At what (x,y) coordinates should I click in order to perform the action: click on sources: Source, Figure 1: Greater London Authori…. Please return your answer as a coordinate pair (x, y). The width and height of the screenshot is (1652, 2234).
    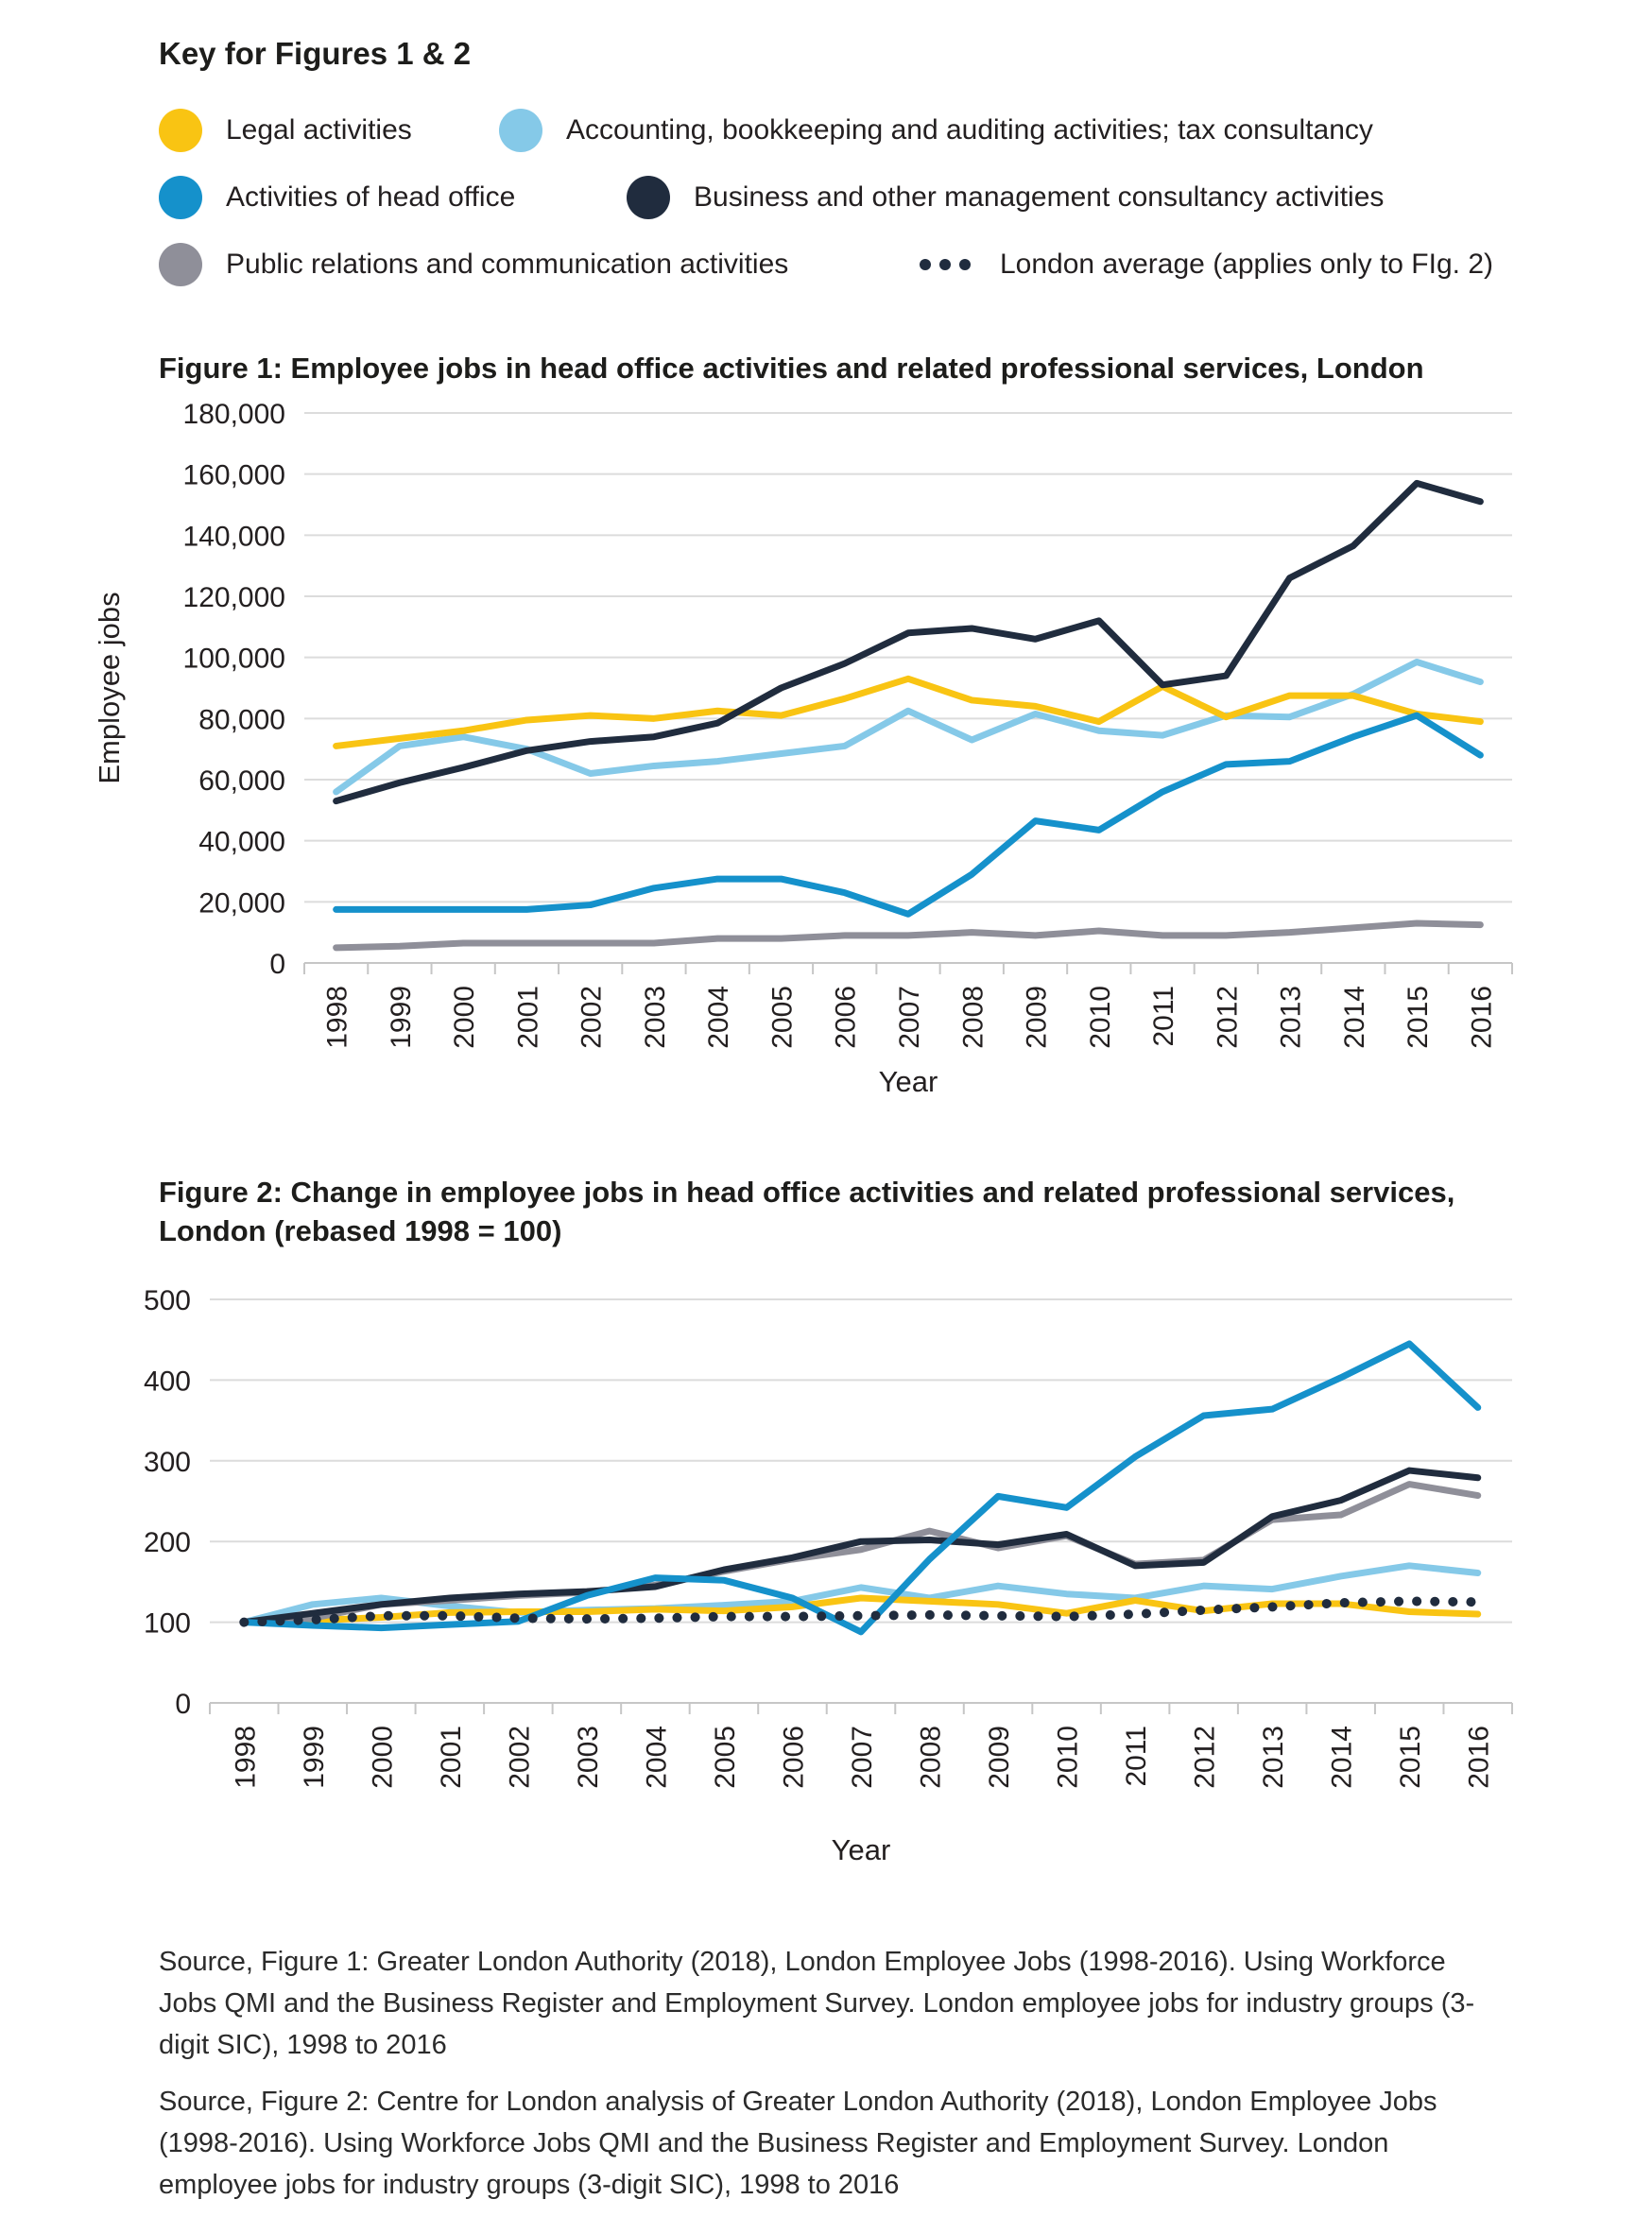
    Looking at the image, I should click on (830, 2073).